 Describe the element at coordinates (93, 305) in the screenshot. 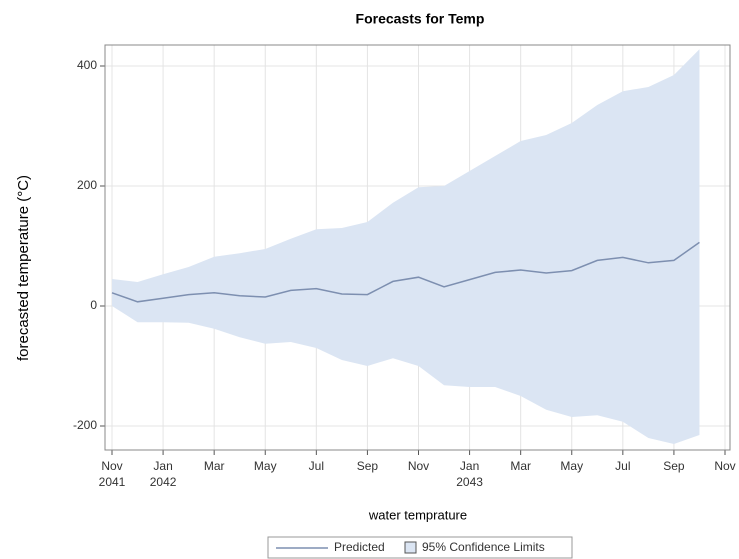

I see `y-tick-label: 0` at that location.